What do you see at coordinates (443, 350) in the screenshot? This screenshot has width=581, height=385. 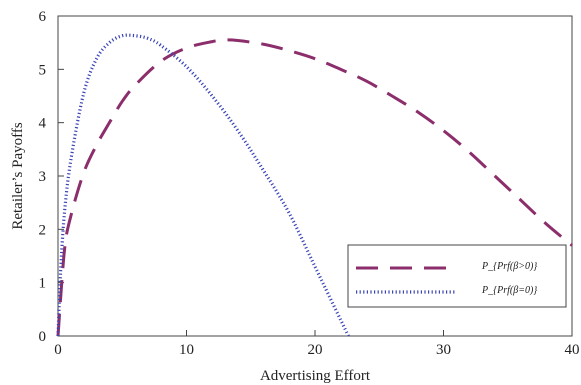 I see `x-tick-label: 30` at bounding box center [443, 350].